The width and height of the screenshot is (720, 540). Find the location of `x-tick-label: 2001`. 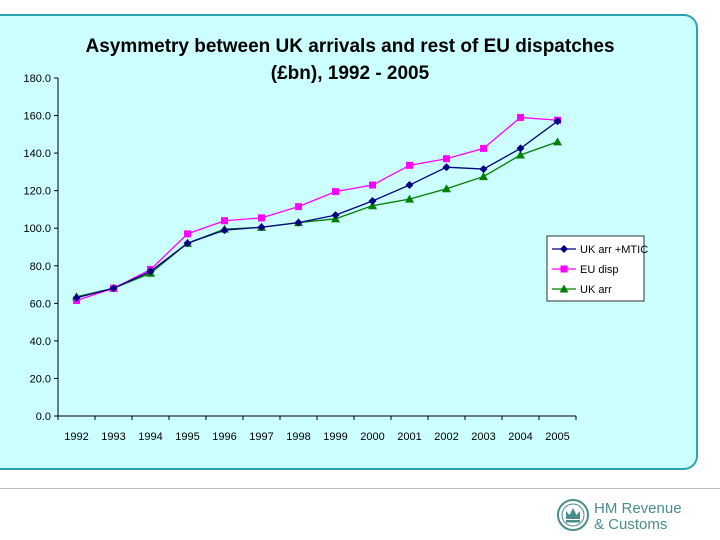

x-tick-label: 2001 is located at coordinates (409, 437).